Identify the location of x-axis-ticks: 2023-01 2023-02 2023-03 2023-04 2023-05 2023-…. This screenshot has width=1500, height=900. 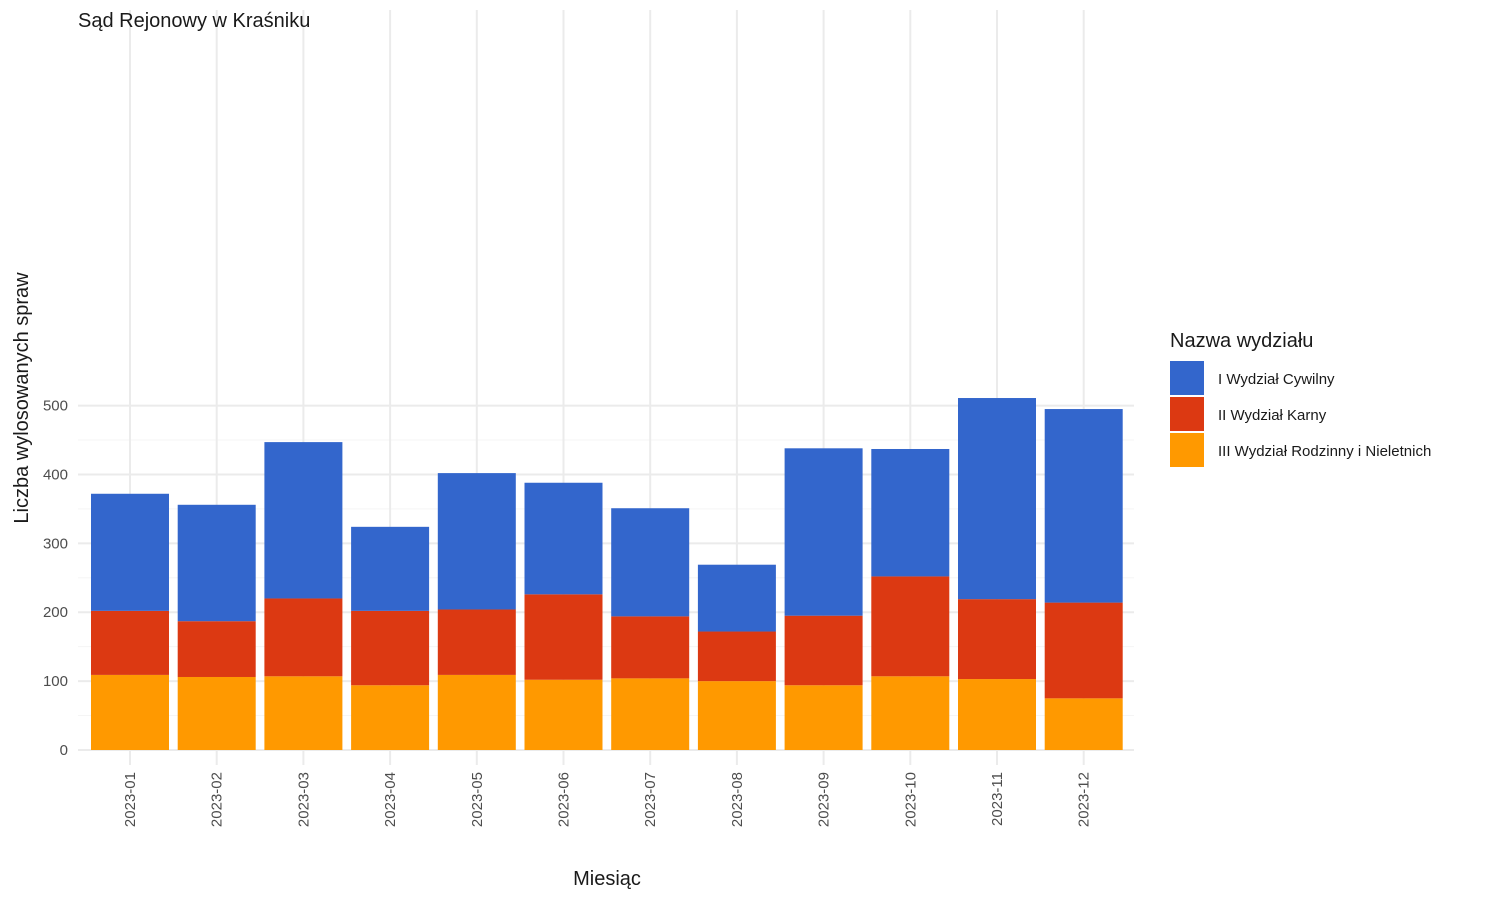
(607, 799).